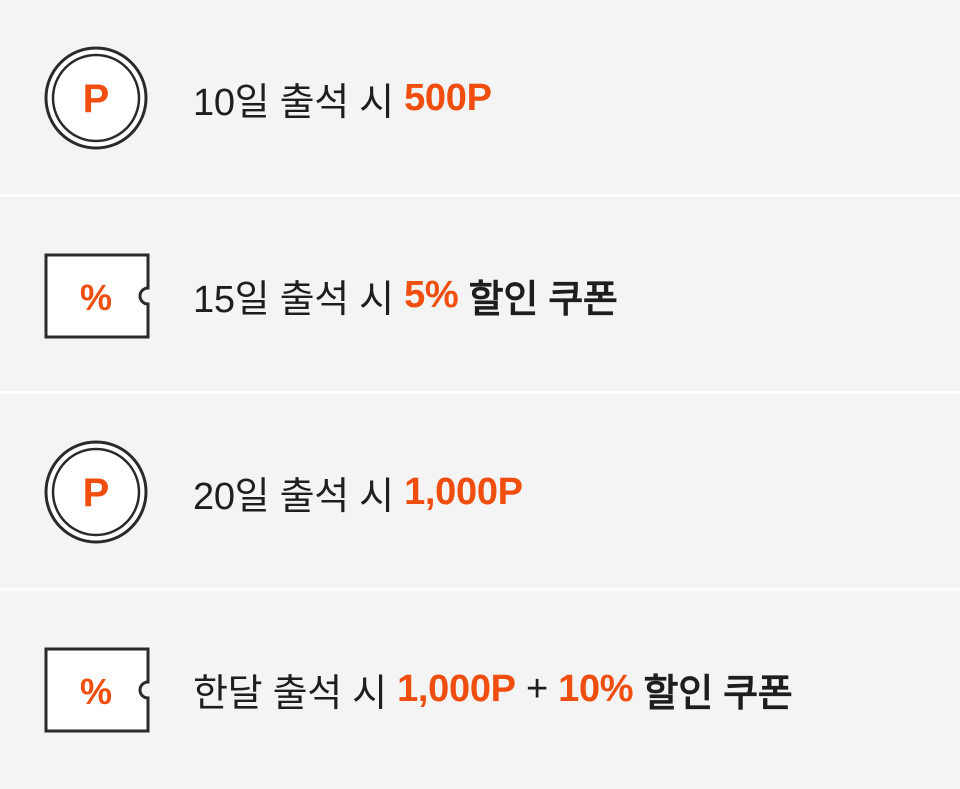 The width and height of the screenshot is (960, 789). Describe the element at coordinates (295, 694) in the screenshot. I see `reward-condition: 한달 출석 시` at that location.